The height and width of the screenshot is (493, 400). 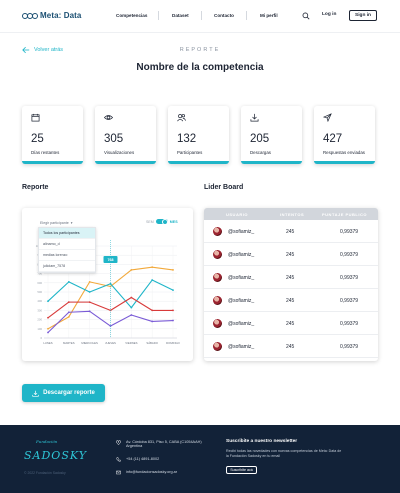 I want to click on download-report-button: Descargar reporte, so click(x=63, y=393).